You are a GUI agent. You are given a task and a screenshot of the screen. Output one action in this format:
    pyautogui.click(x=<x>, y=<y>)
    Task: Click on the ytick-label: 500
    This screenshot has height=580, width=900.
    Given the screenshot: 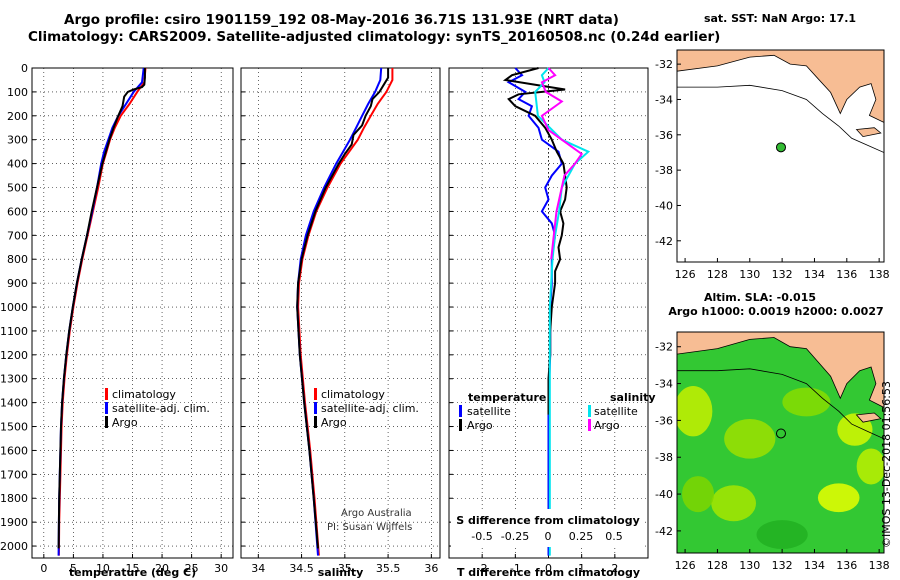 What is the action you would take?
    pyautogui.click(x=17, y=188)
    